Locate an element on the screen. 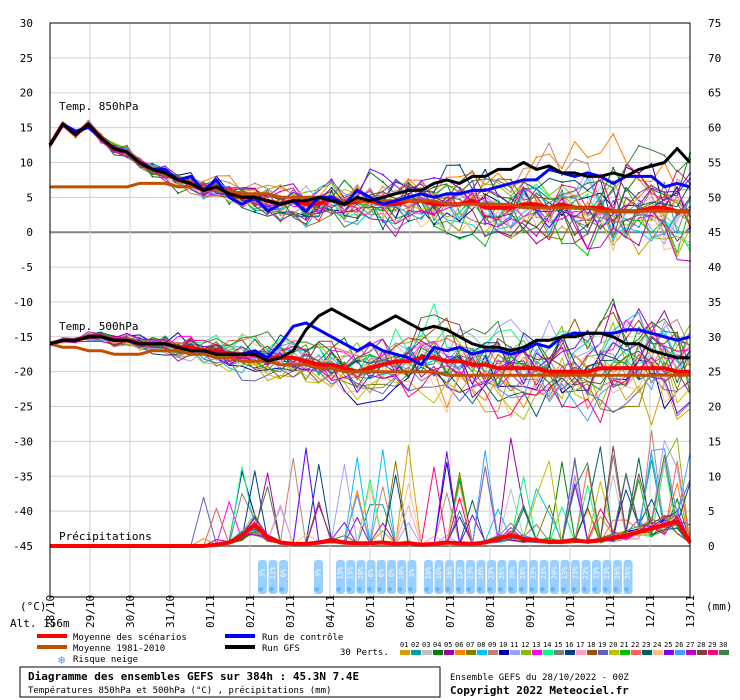 This screenshot has height=700, width=740. x-tick-label: 07/11 is located at coordinates (450, 611).